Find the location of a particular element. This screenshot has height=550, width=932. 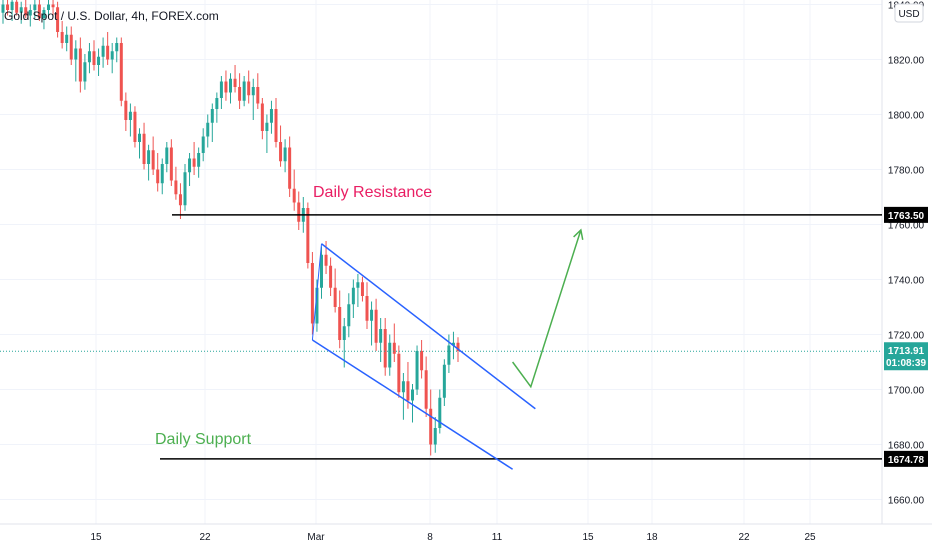

y-tick-label: 1800.00 is located at coordinates (906, 116).